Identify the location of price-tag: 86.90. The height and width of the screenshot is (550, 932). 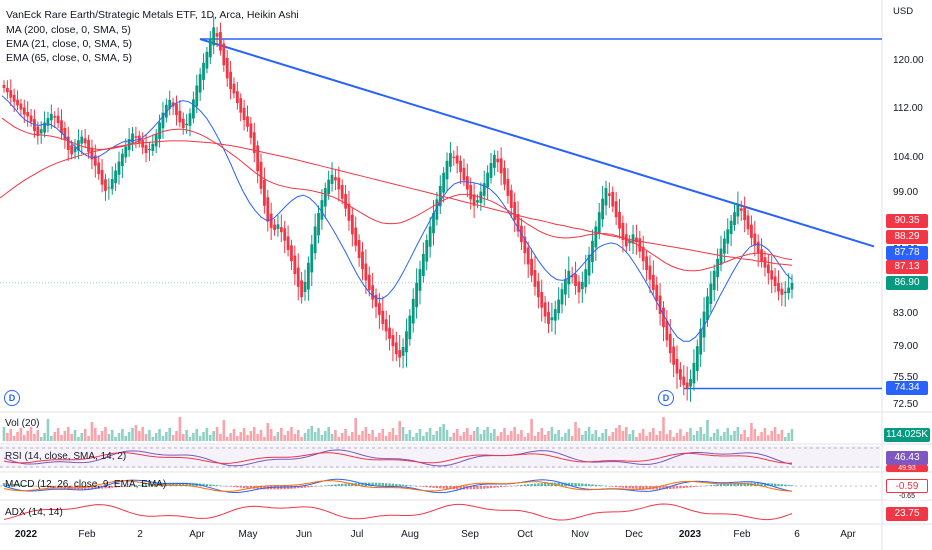
(907, 283).